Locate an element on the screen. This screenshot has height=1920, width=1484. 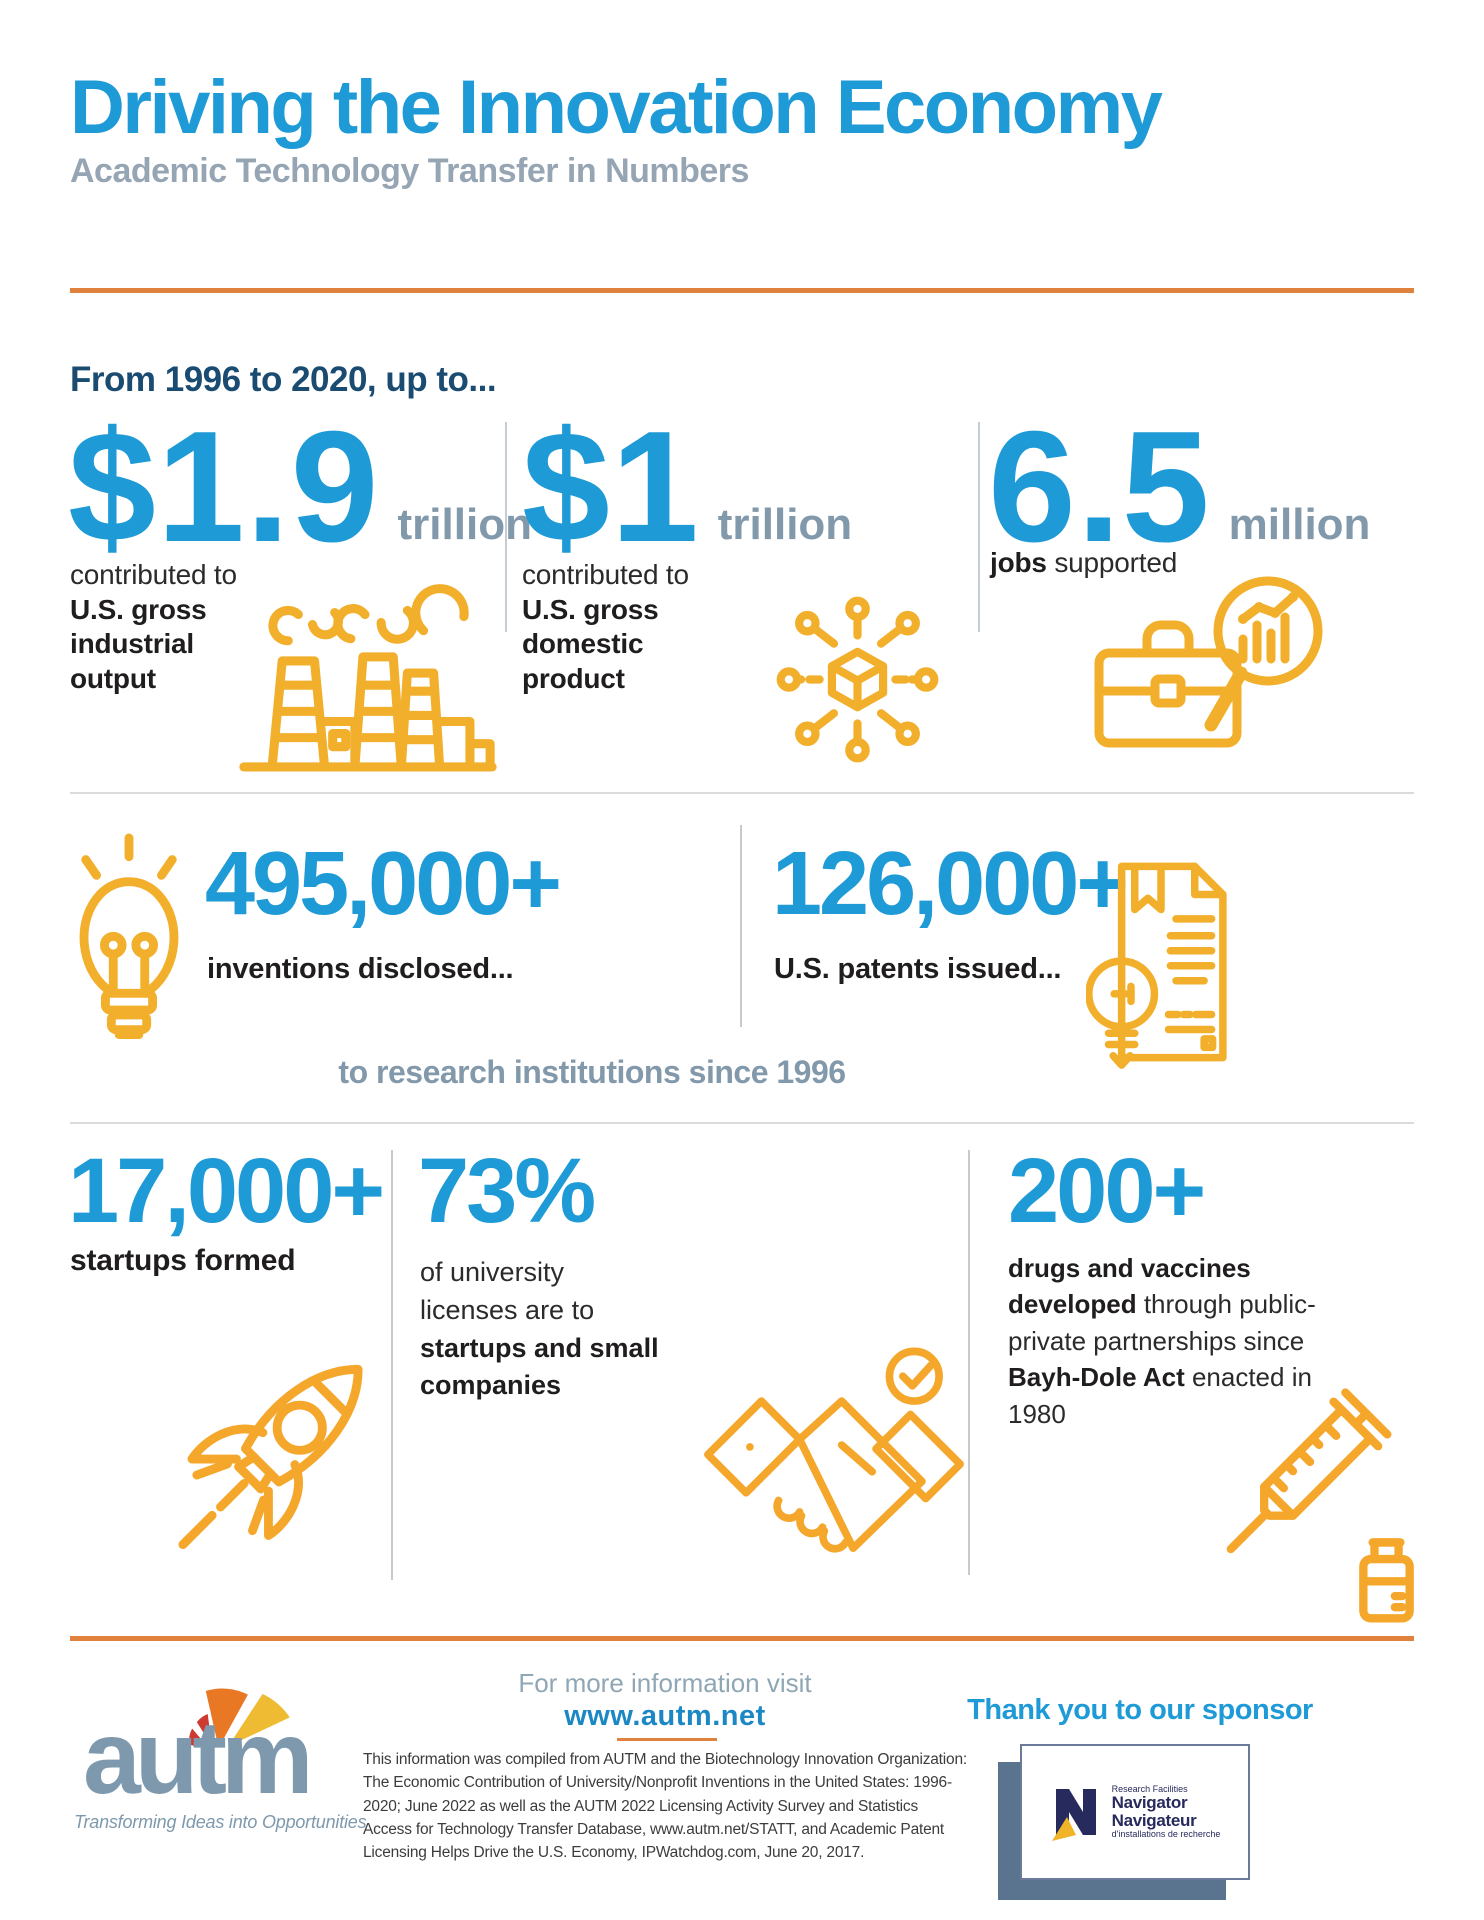
stat-caption-bold: startups and small companies is located at coordinates (539, 1366).